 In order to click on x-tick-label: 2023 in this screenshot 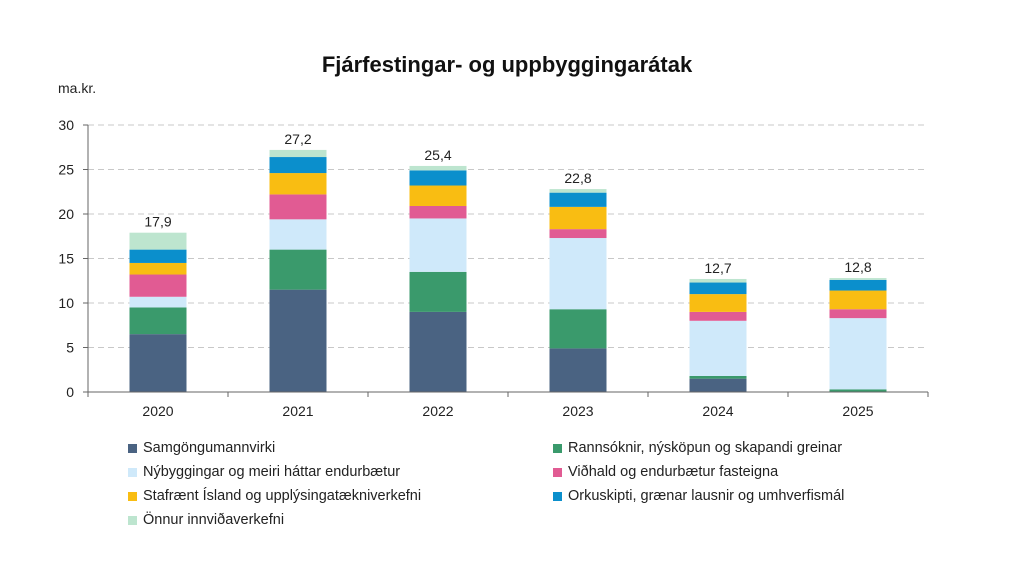, I will do `click(577, 411)`.